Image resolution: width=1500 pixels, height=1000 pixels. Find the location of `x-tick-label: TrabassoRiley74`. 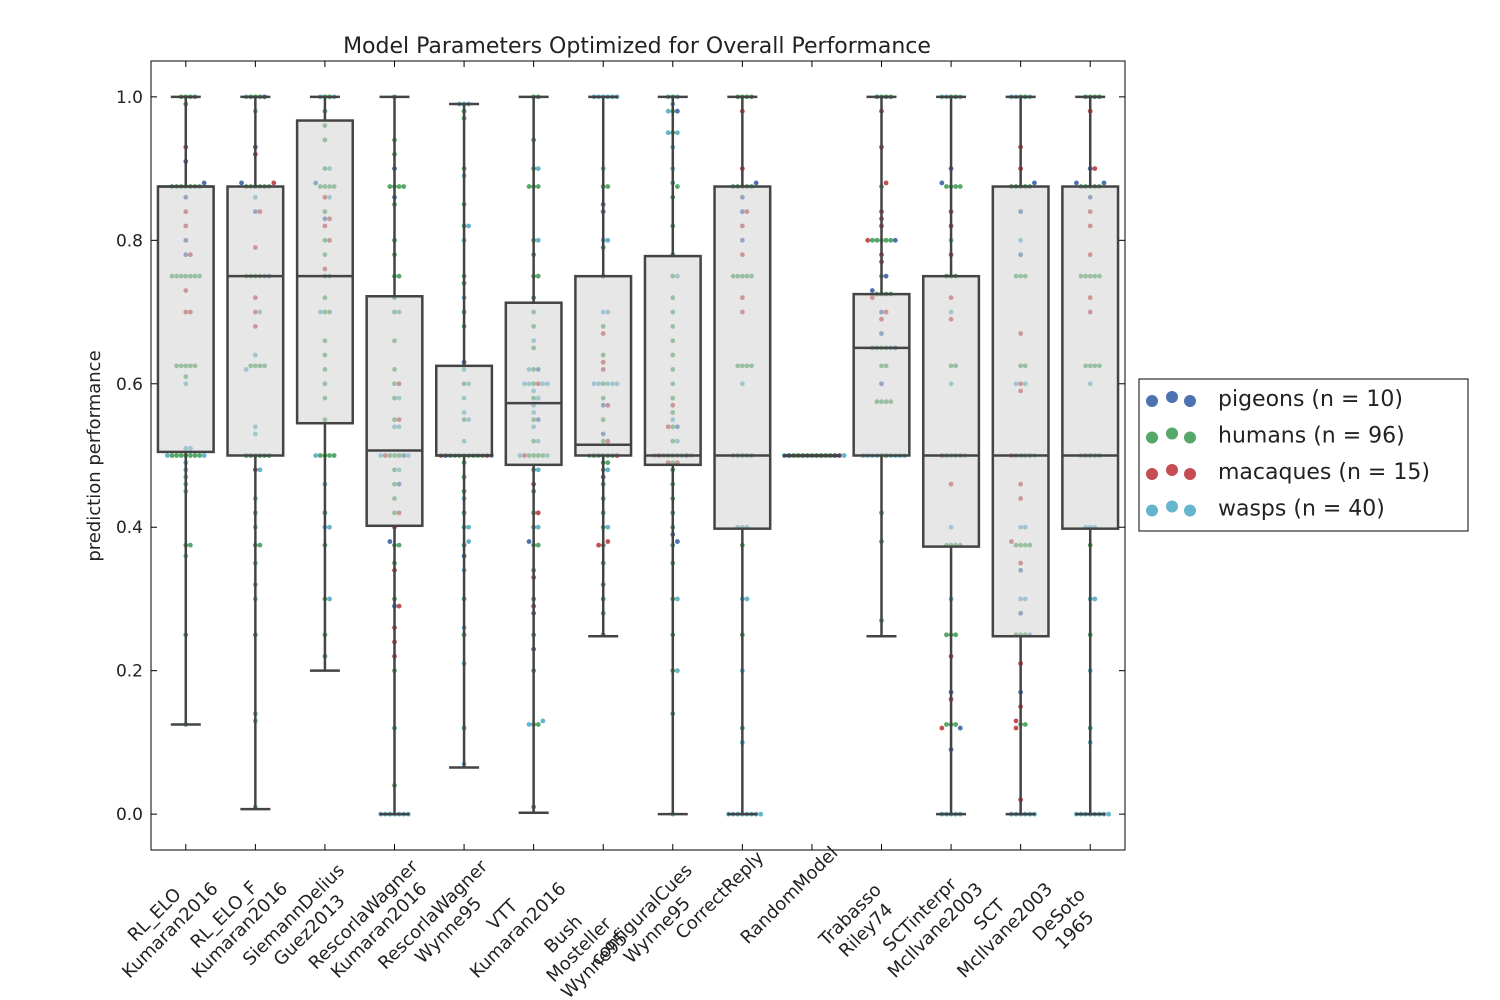

x-tick-label: TrabassoRiley74 is located at coordinates (857, 923).